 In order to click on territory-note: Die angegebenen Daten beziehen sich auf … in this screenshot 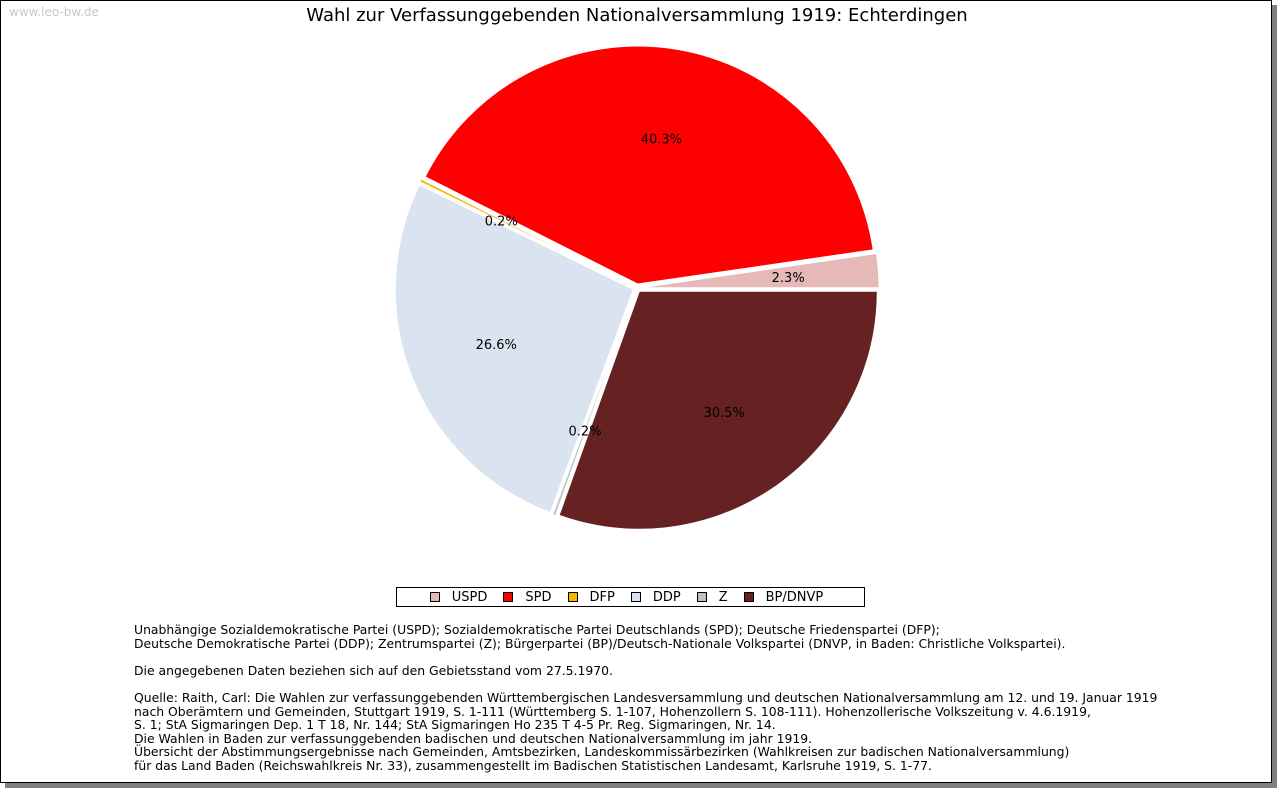, I will do `click(373, 670)`.